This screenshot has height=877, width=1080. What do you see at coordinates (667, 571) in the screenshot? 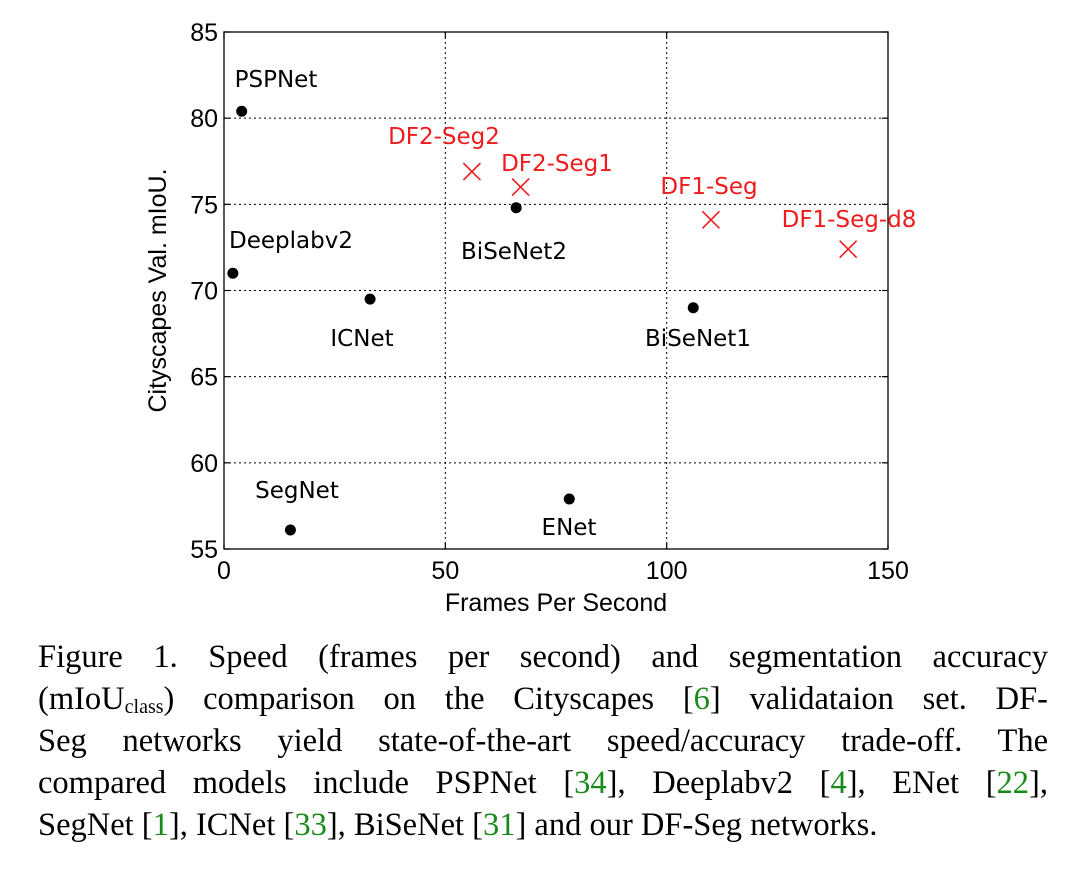
I see `x-tick-label: 100` at bounding box center [667, 571].